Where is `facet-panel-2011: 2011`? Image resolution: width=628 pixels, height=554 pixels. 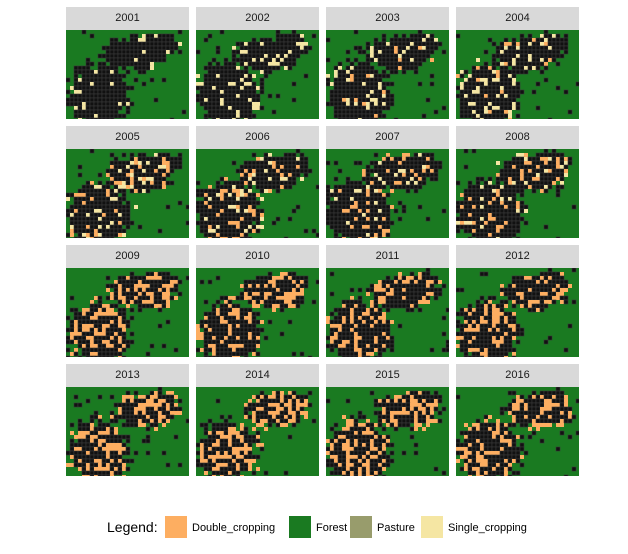
facet-panel-2011: 2011 is located at coordinates (387, 301).